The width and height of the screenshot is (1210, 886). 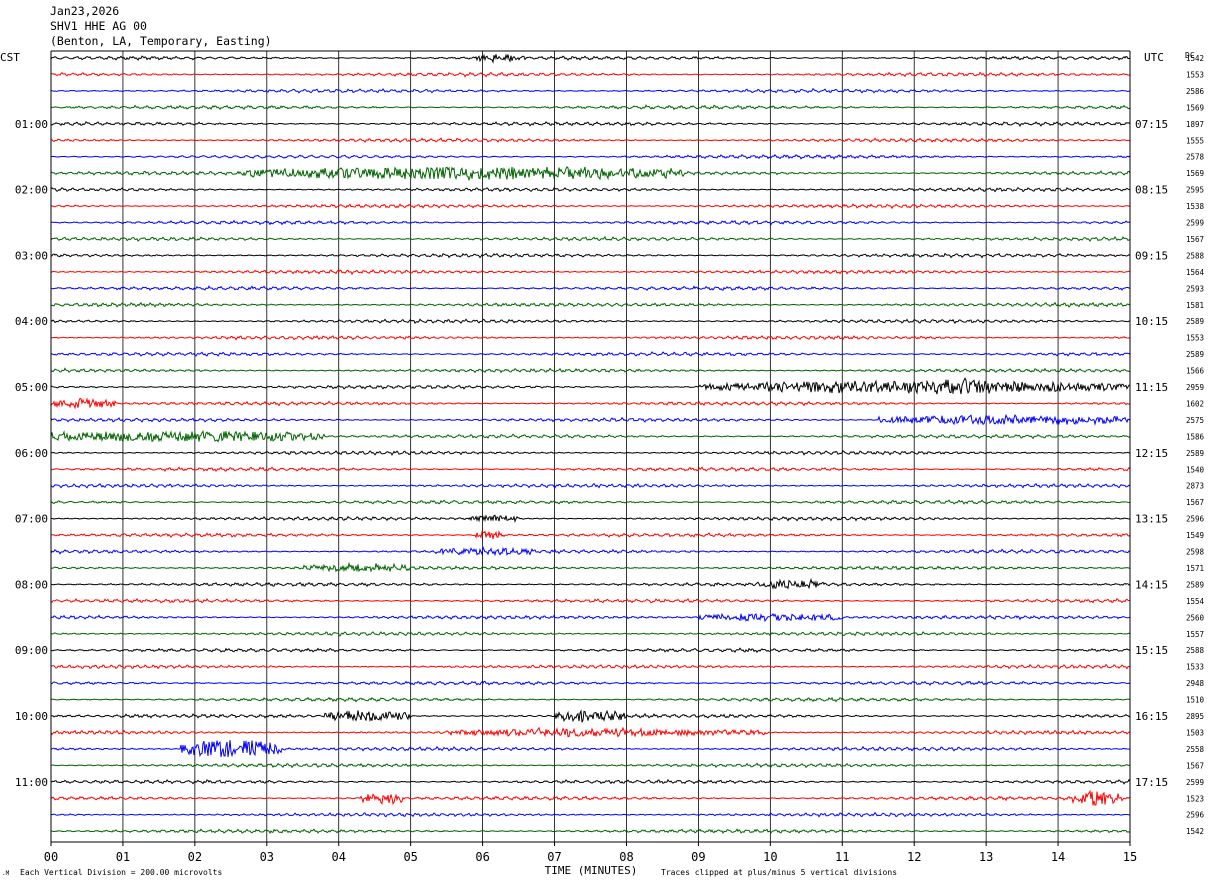 I want to click on x-tick-label: 05, so click(x=410, y=857).